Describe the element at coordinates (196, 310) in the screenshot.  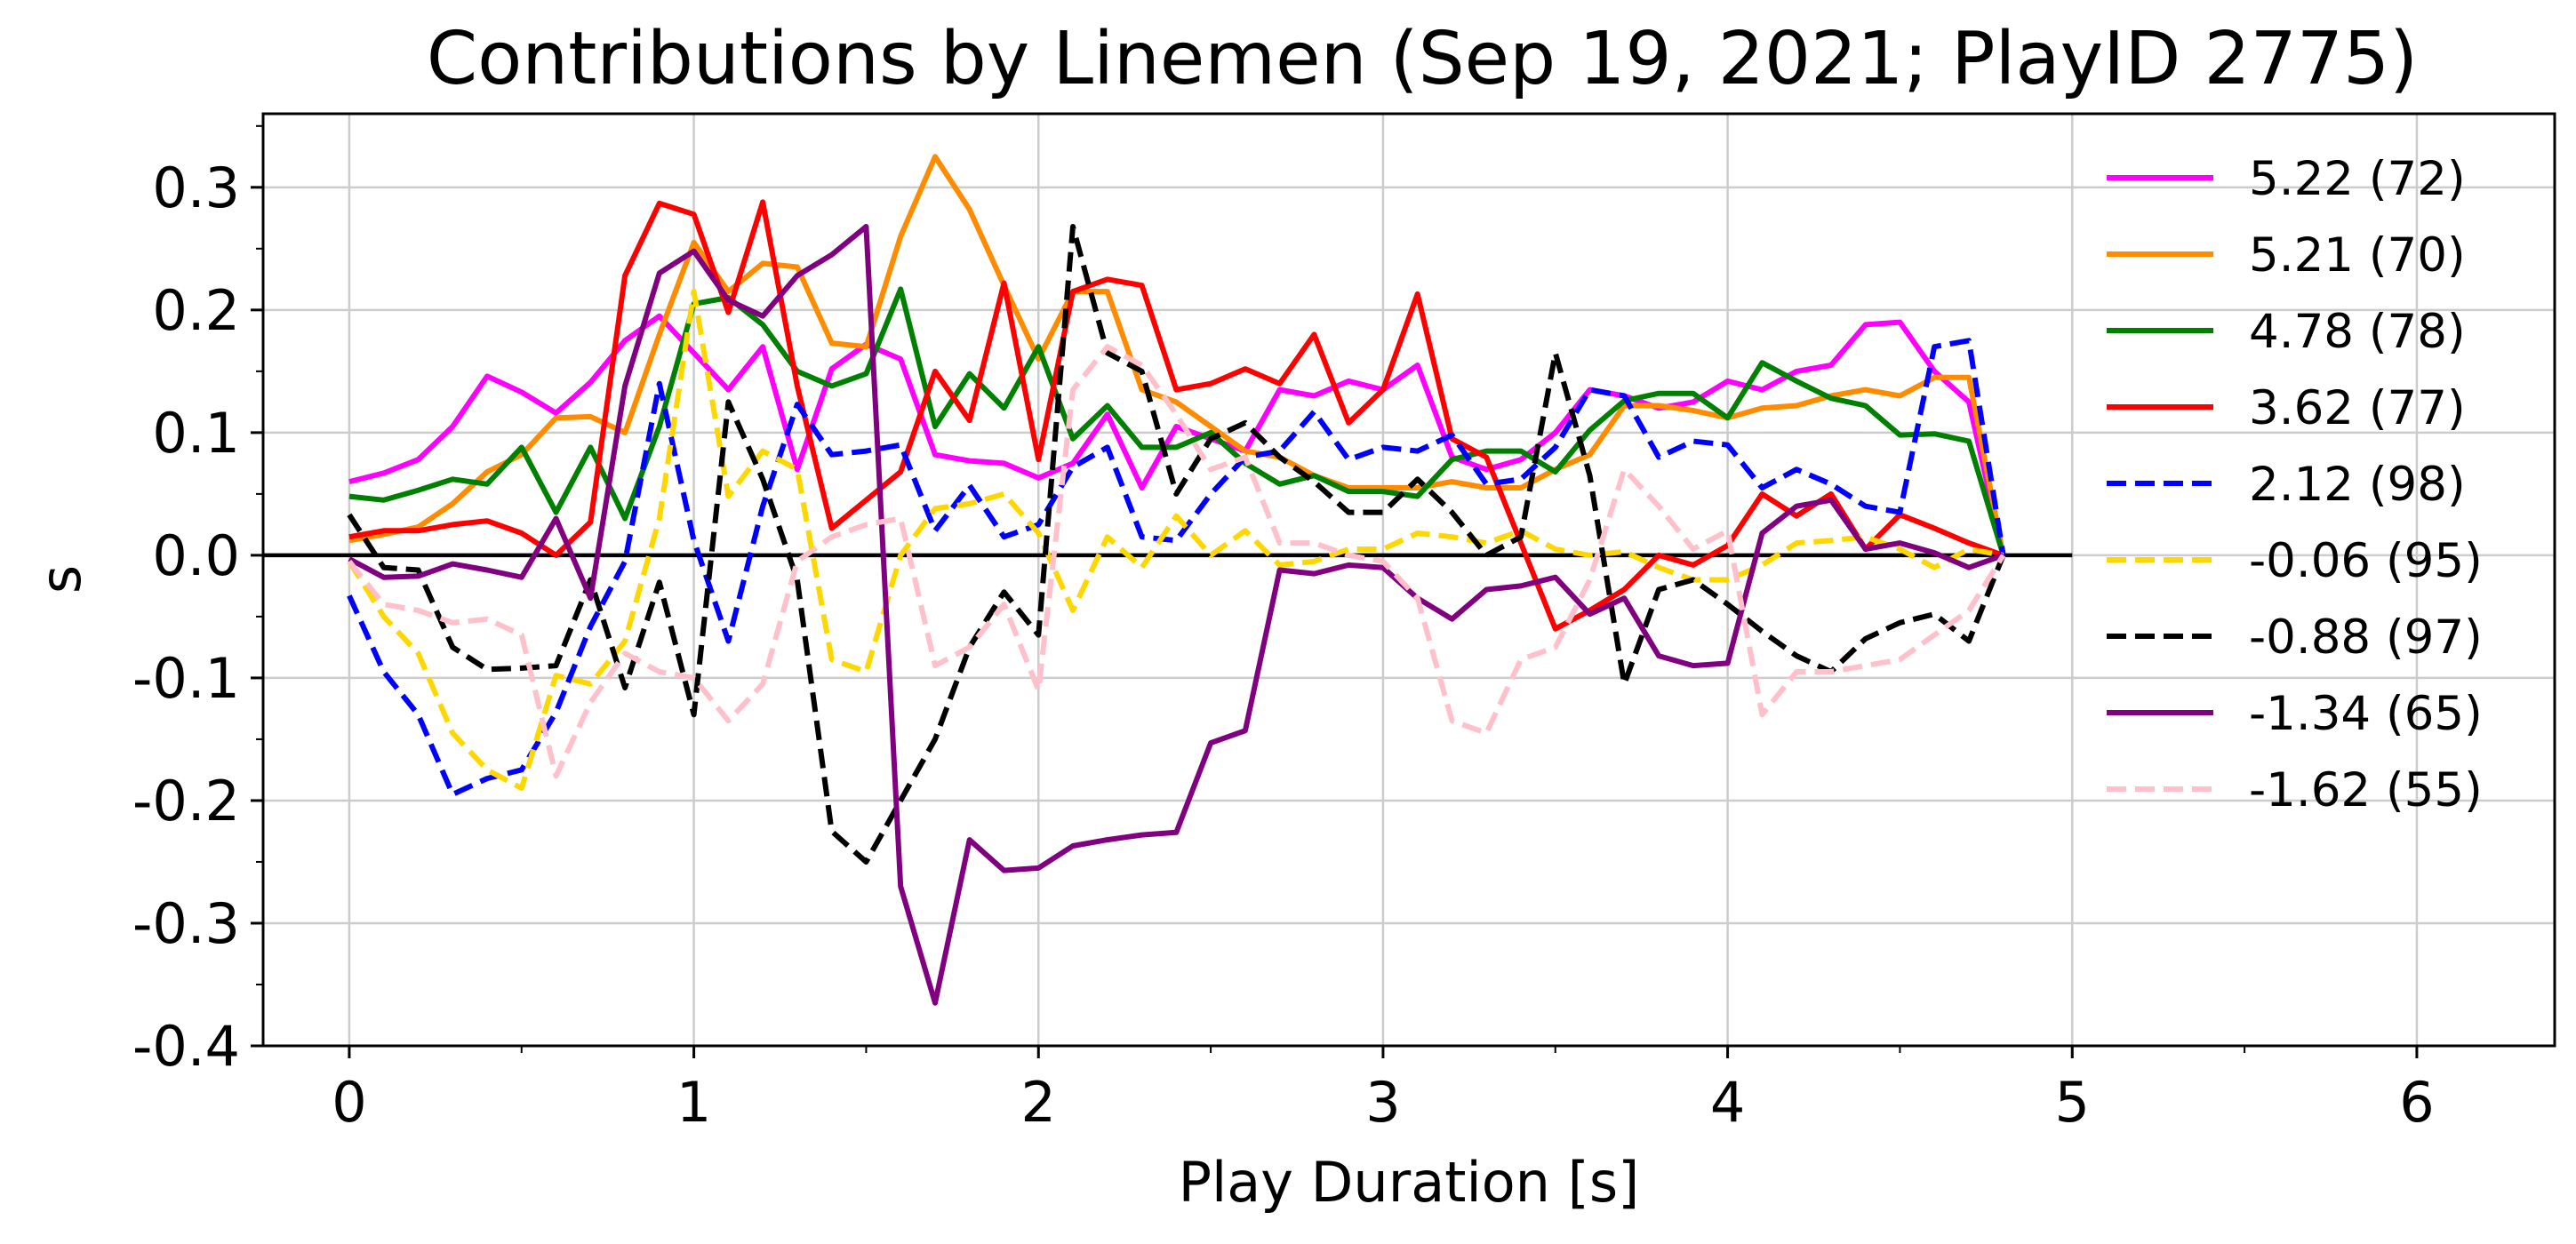
I see `y-tick-label: 0.2` at that location.